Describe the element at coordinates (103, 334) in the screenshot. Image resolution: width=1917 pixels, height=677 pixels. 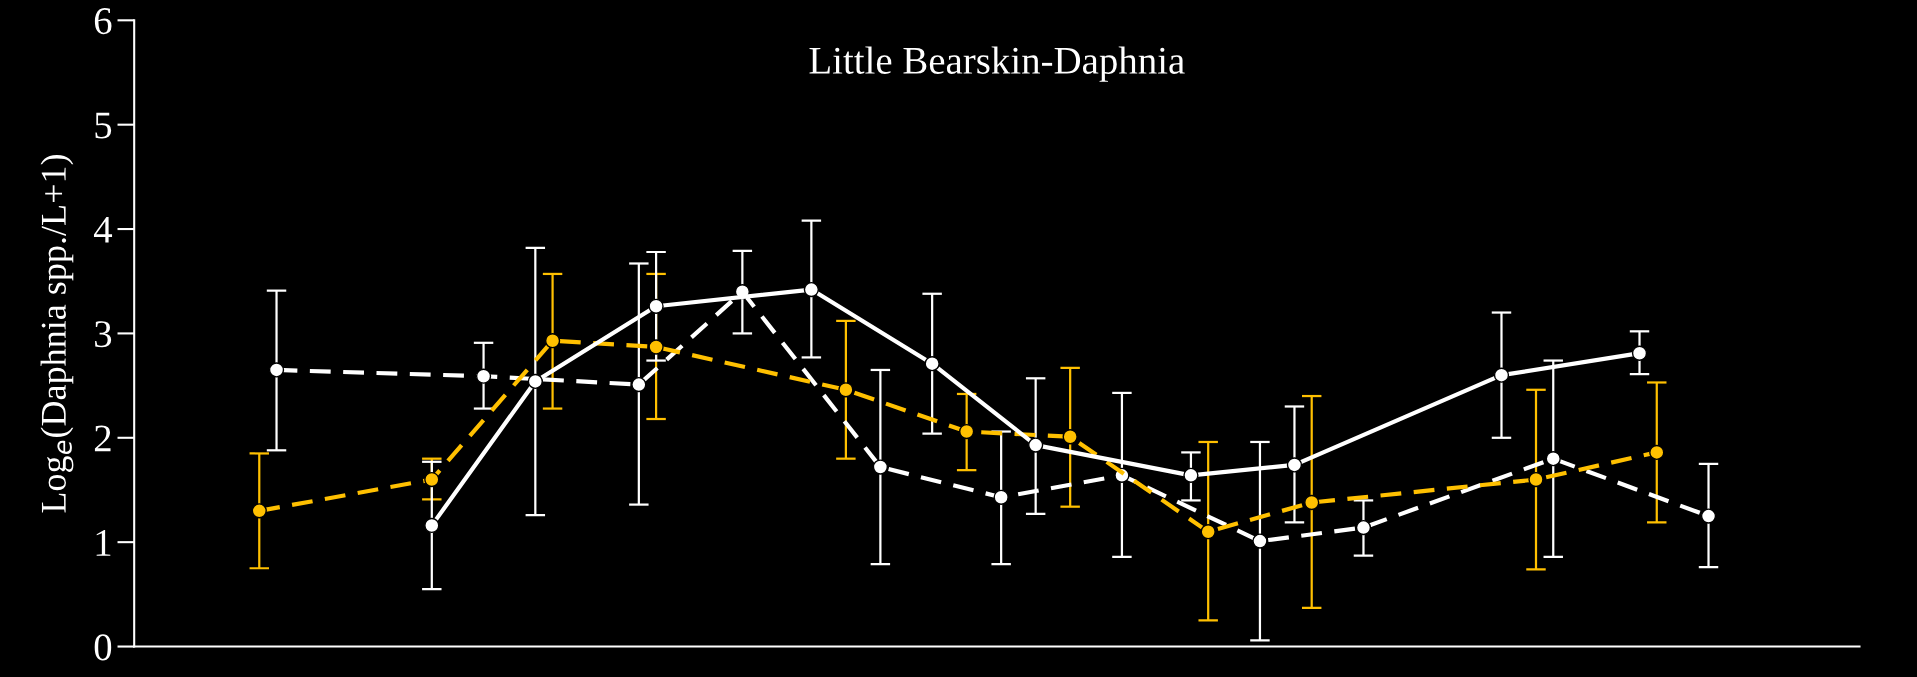
I see `y-tick-label: 3` at that location.